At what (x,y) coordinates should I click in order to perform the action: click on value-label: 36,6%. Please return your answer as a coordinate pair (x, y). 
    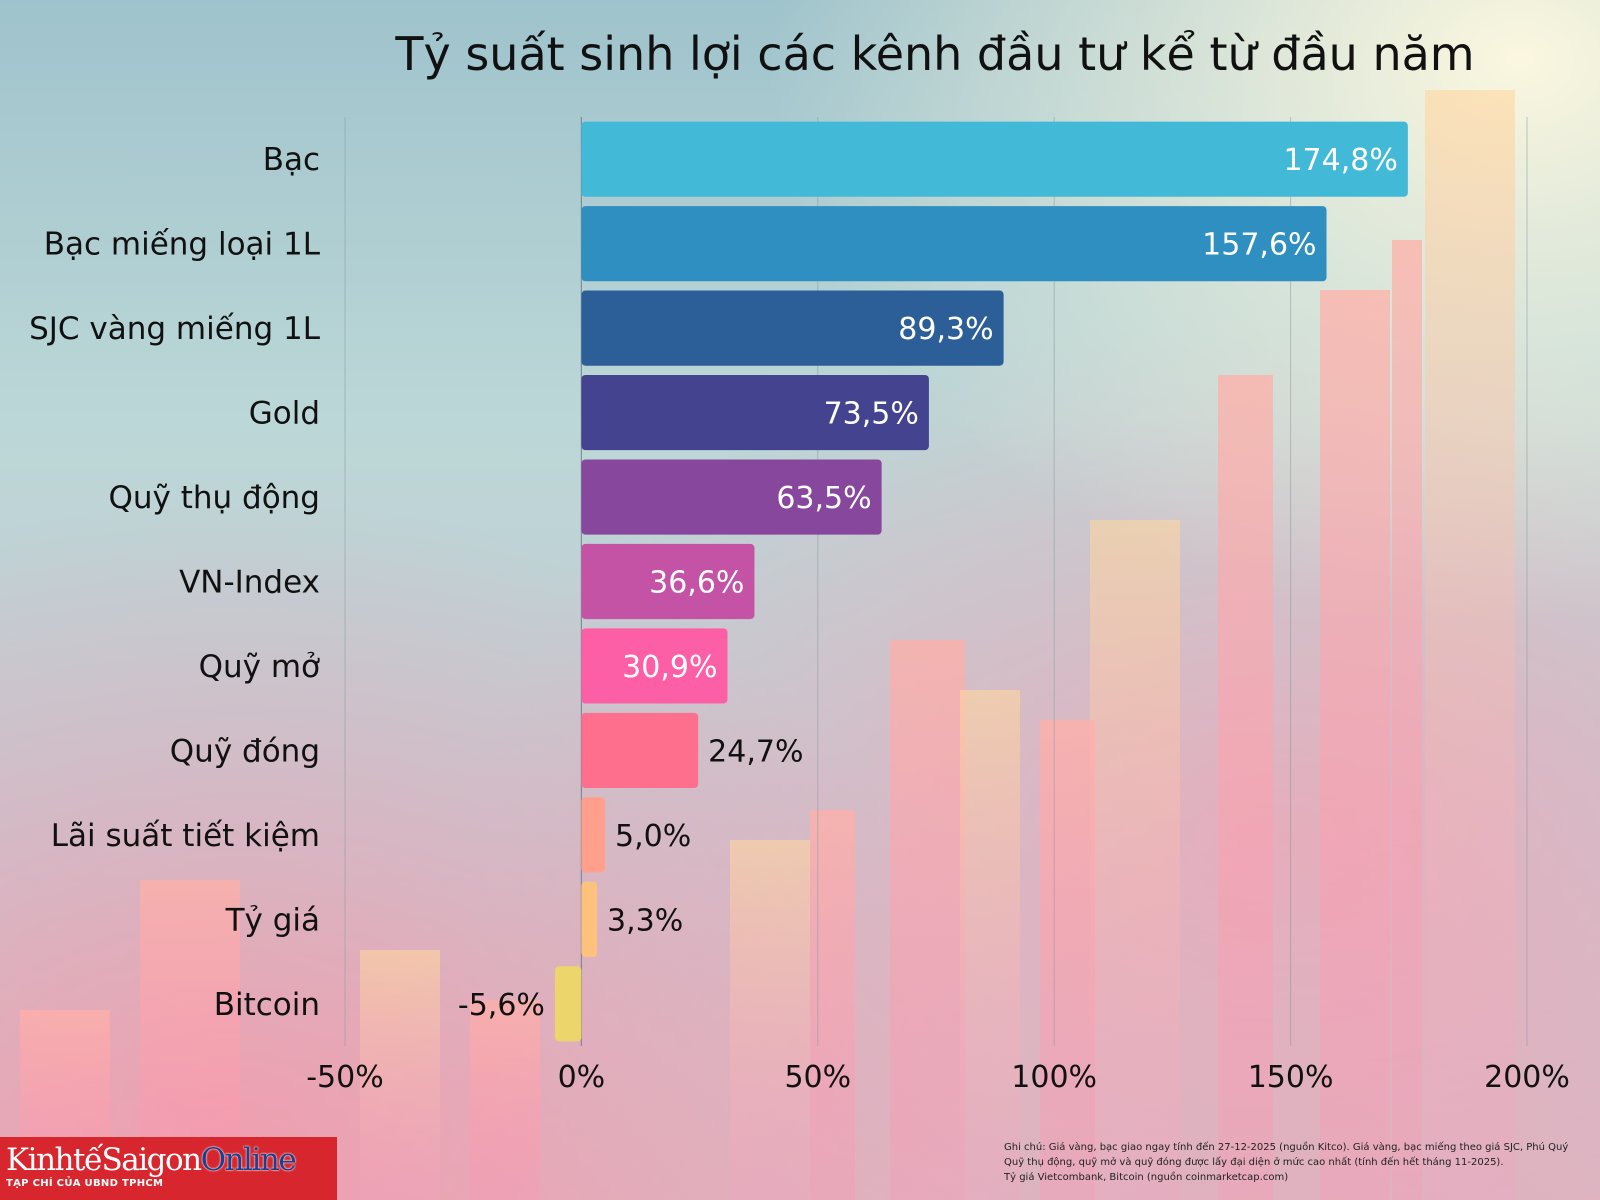
    Looking at the image, I should click on (696, 583).